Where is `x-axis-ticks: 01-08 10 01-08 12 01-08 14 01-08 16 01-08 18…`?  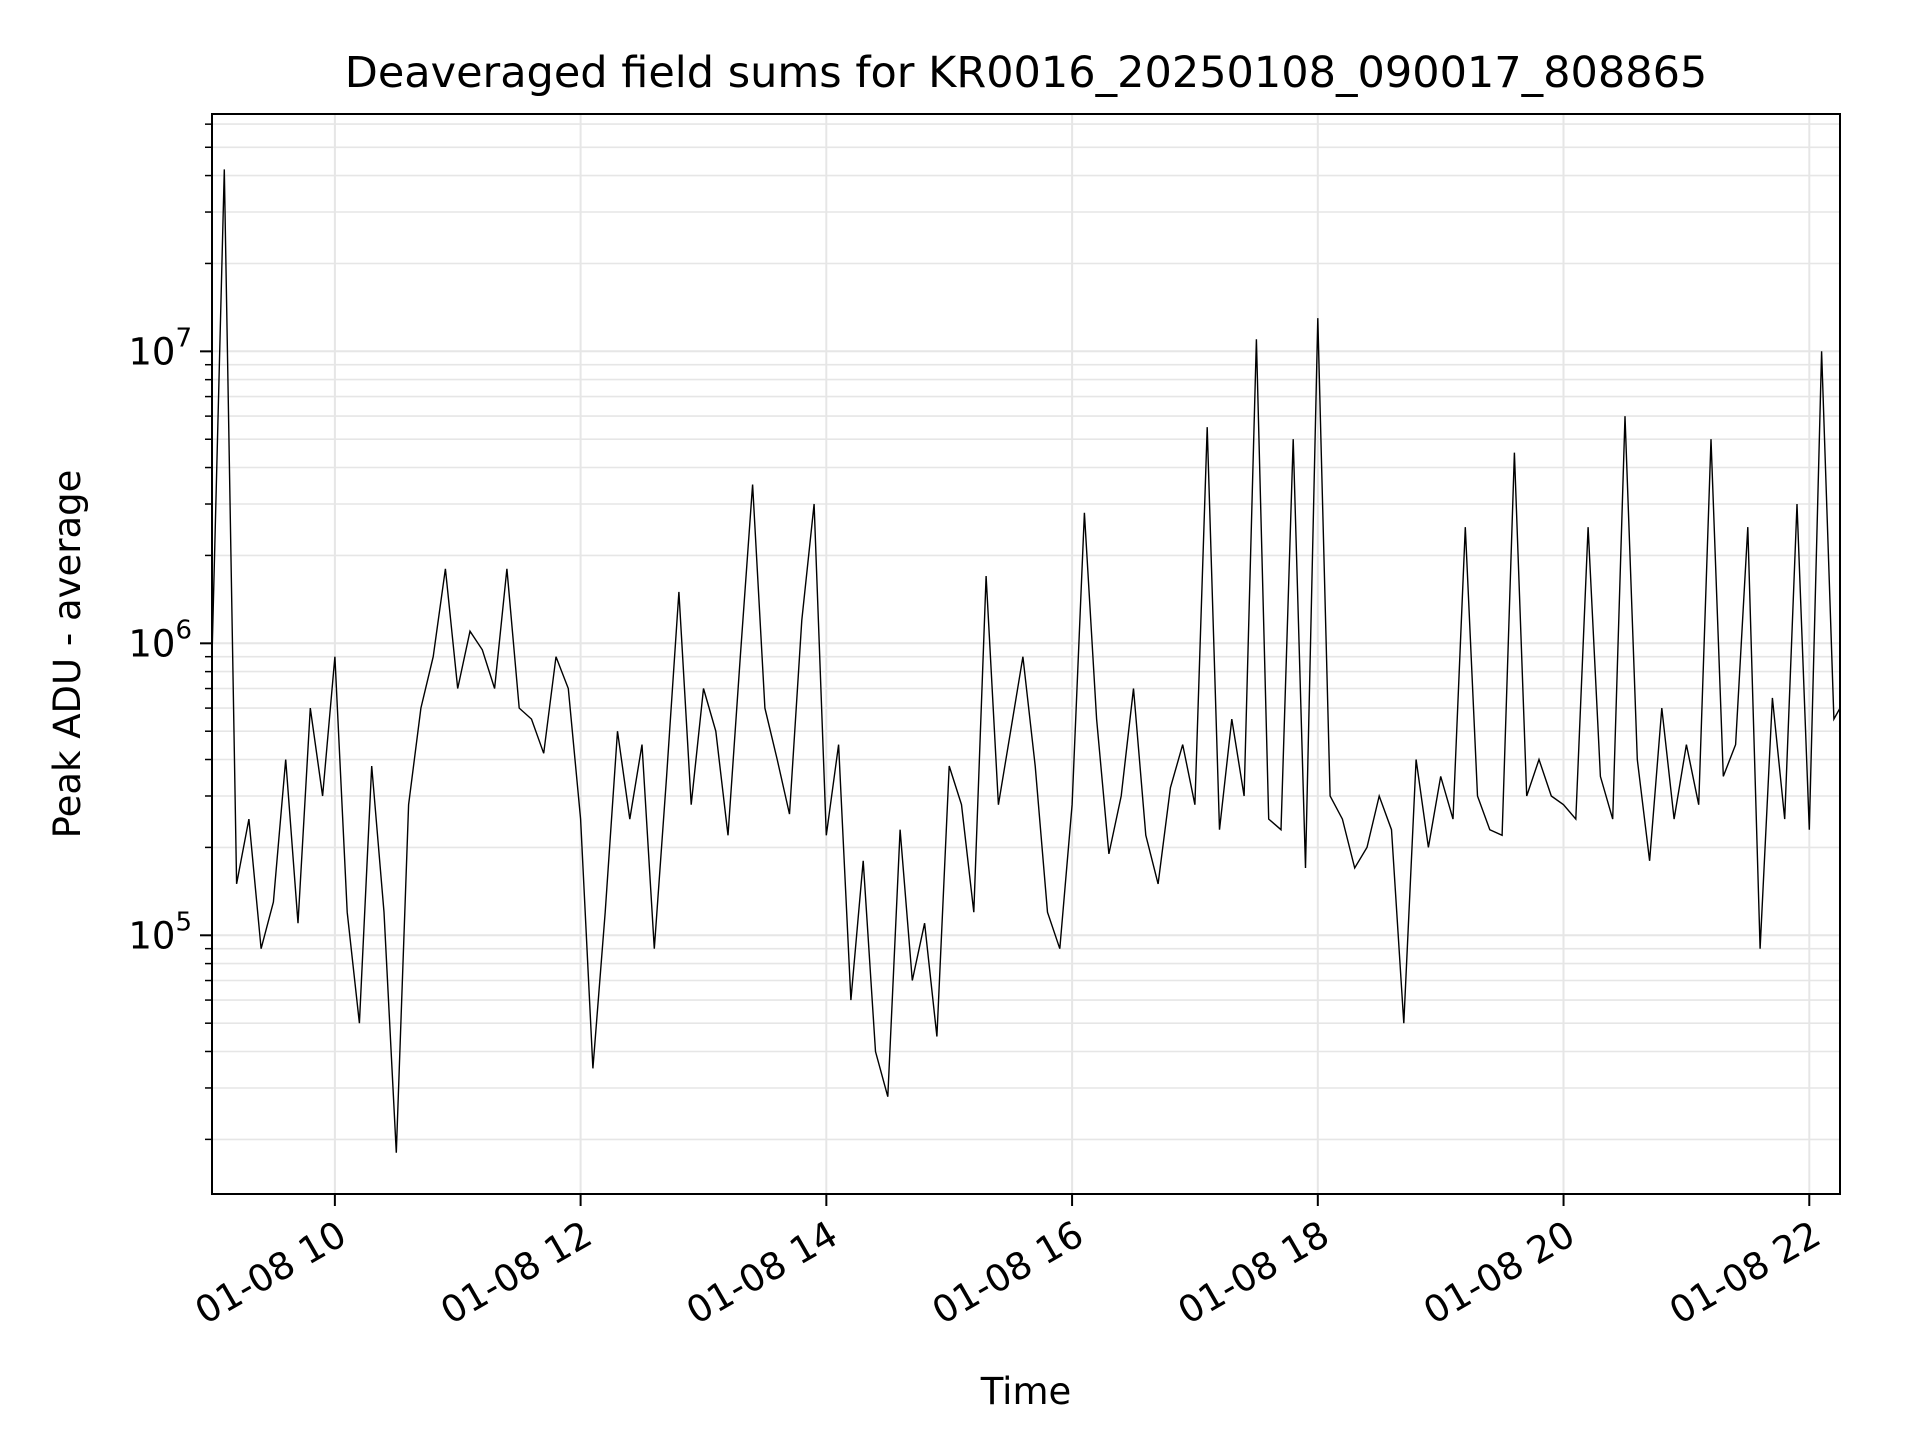 x-axis-ticks: 01-08 10 01-08 12 01-08 14 01-08 16 01-08 18… is located at coordinates (1008, 1263).